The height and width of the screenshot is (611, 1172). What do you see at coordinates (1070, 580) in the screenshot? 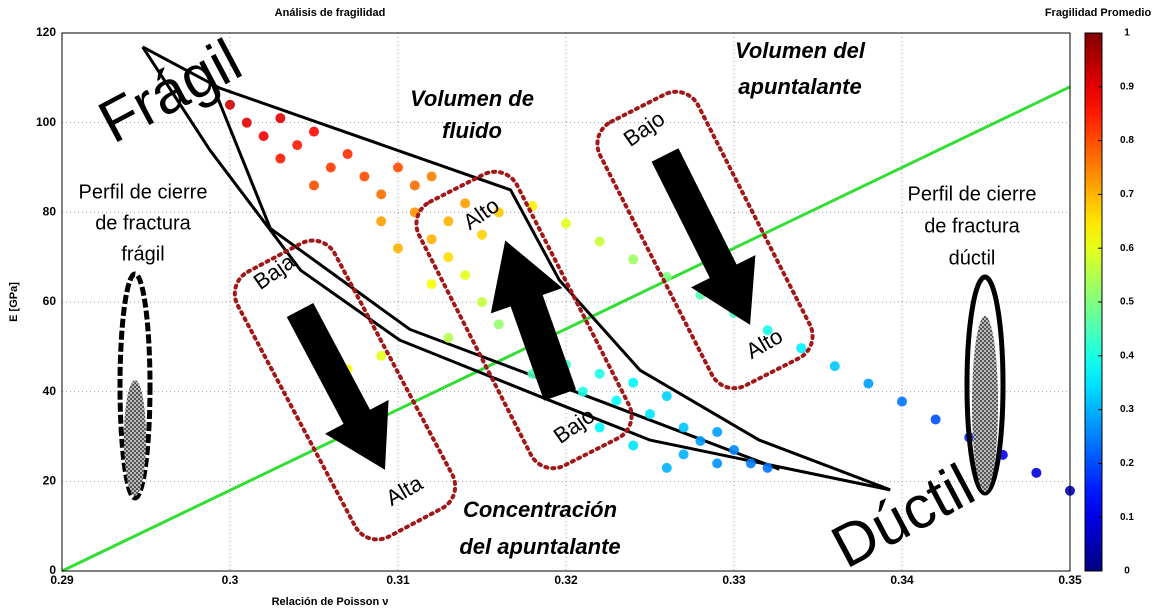
I see `x-tick-label: 0.35` at bounding box center [1070, 580].